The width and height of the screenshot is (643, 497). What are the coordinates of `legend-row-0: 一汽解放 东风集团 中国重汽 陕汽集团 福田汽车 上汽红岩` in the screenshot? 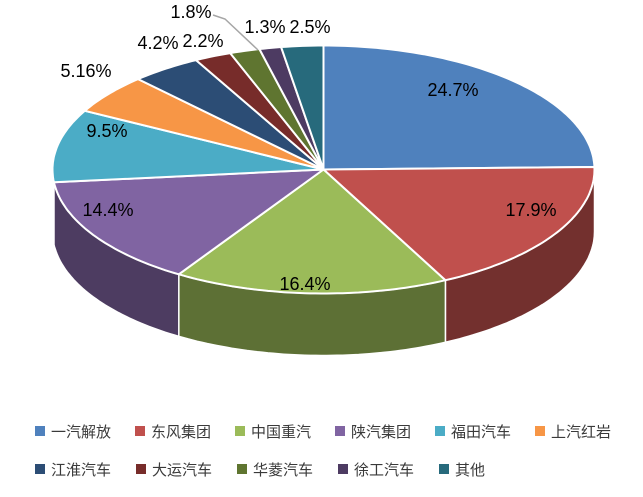 It's located at (335, 431).